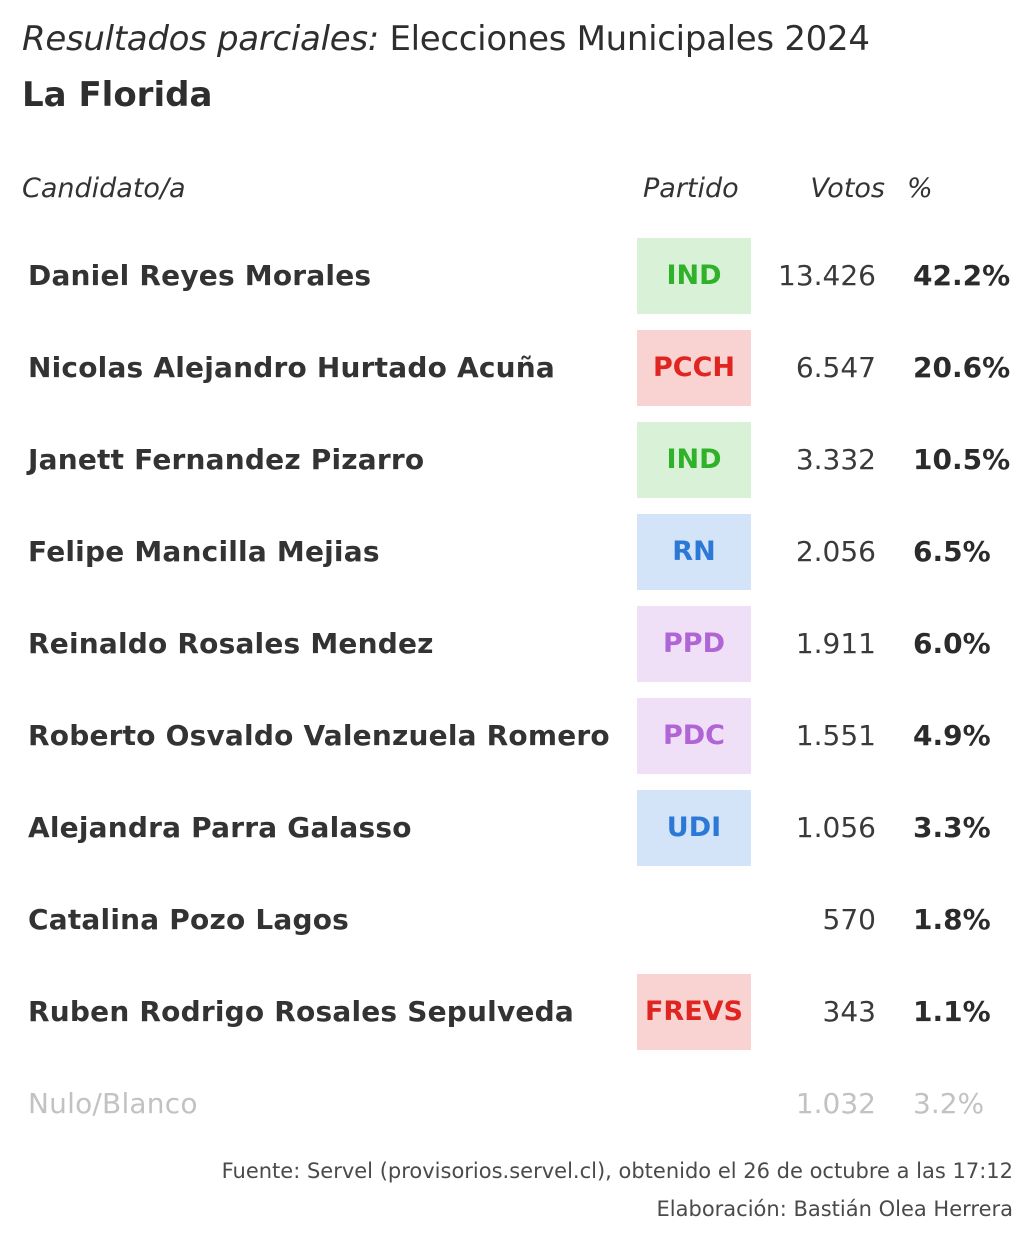 This screenshot has width=1032, height=1238. Describe the element at coordinates (516, 1104) in the screenshot. I see `table-row: Nulo/Blanco 1.032 3.2%` at that location.